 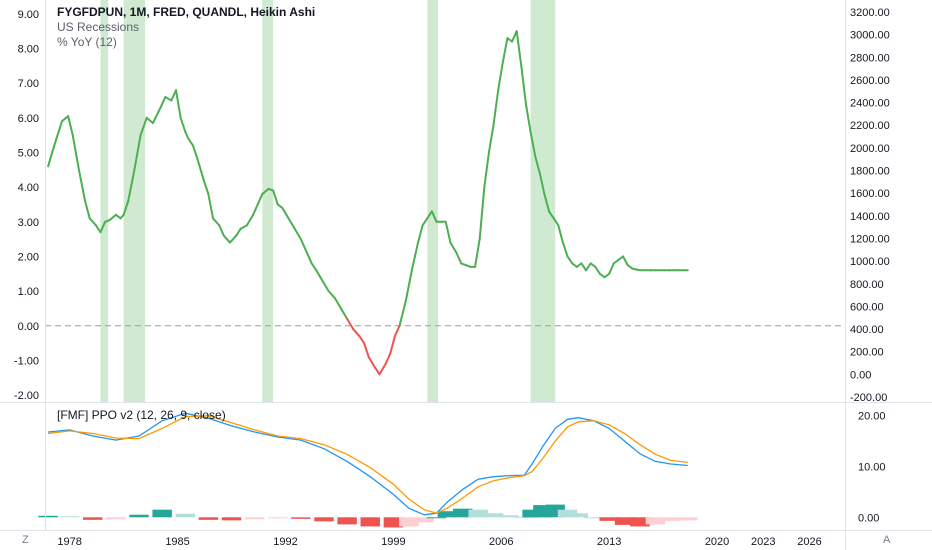 What do you see at coordinates (870, 58) in the screenshot?
I see `right-y-tick-label: 2800.00` at bounding box center [870, 58].